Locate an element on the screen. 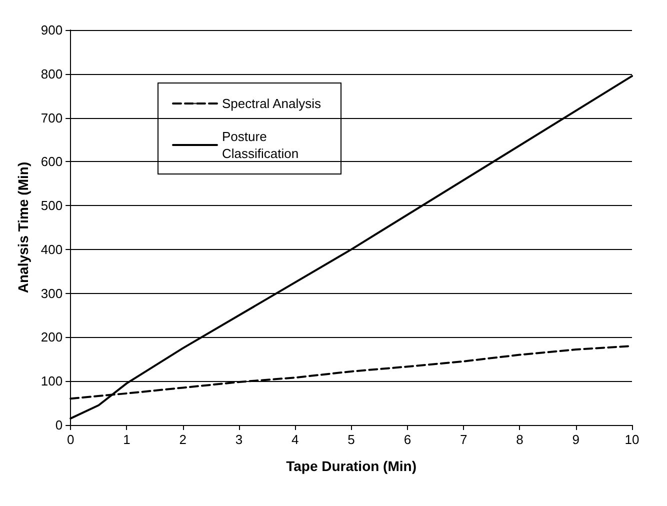  x-tick-label: 2 is located at coordinates (182, 439).